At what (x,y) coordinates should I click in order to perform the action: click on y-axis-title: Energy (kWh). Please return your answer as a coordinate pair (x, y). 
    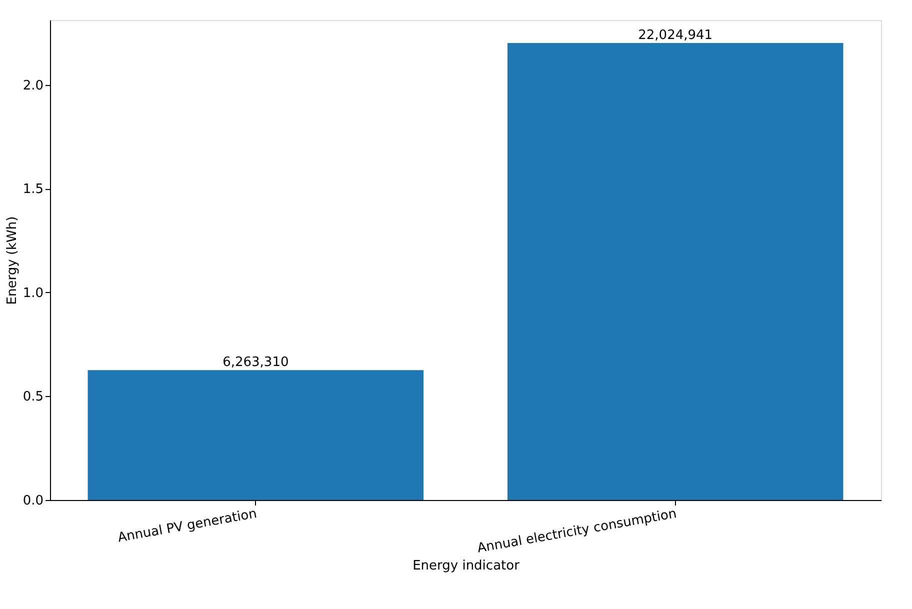
    Looking at the image, I should click on (12, 260).